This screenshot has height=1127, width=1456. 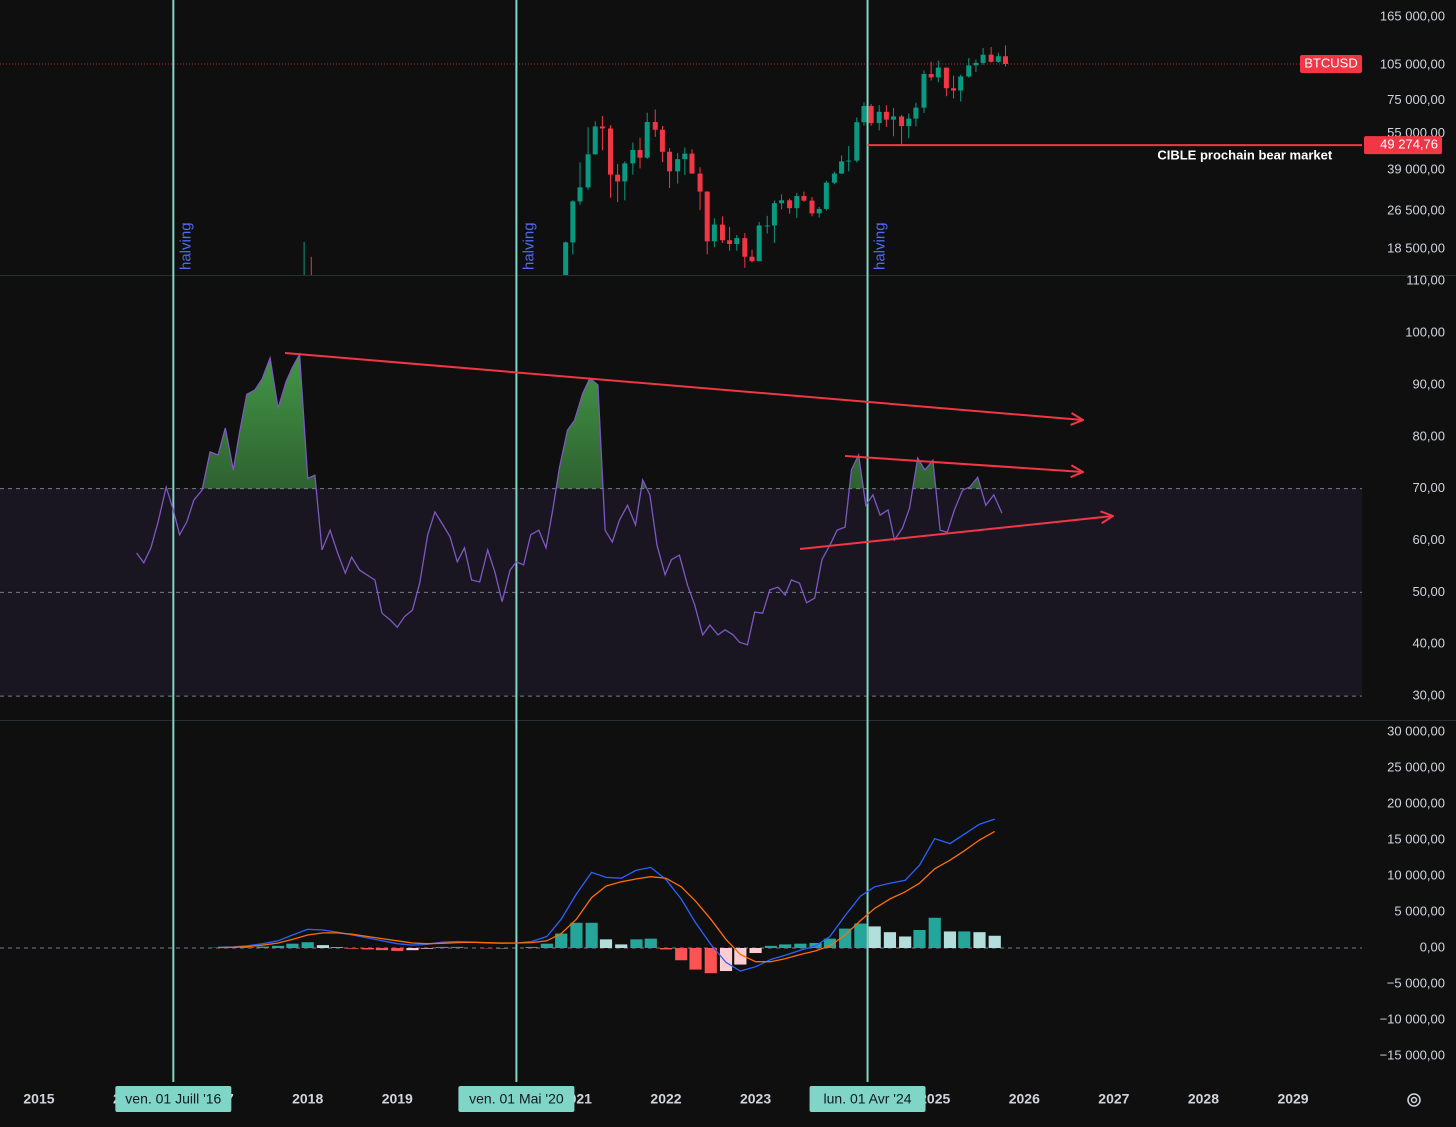 What do you see at coordinates (1425, 280) in the screenshot?
I see `y-tick-label: 110,00` at bounding box center [1425, 280].